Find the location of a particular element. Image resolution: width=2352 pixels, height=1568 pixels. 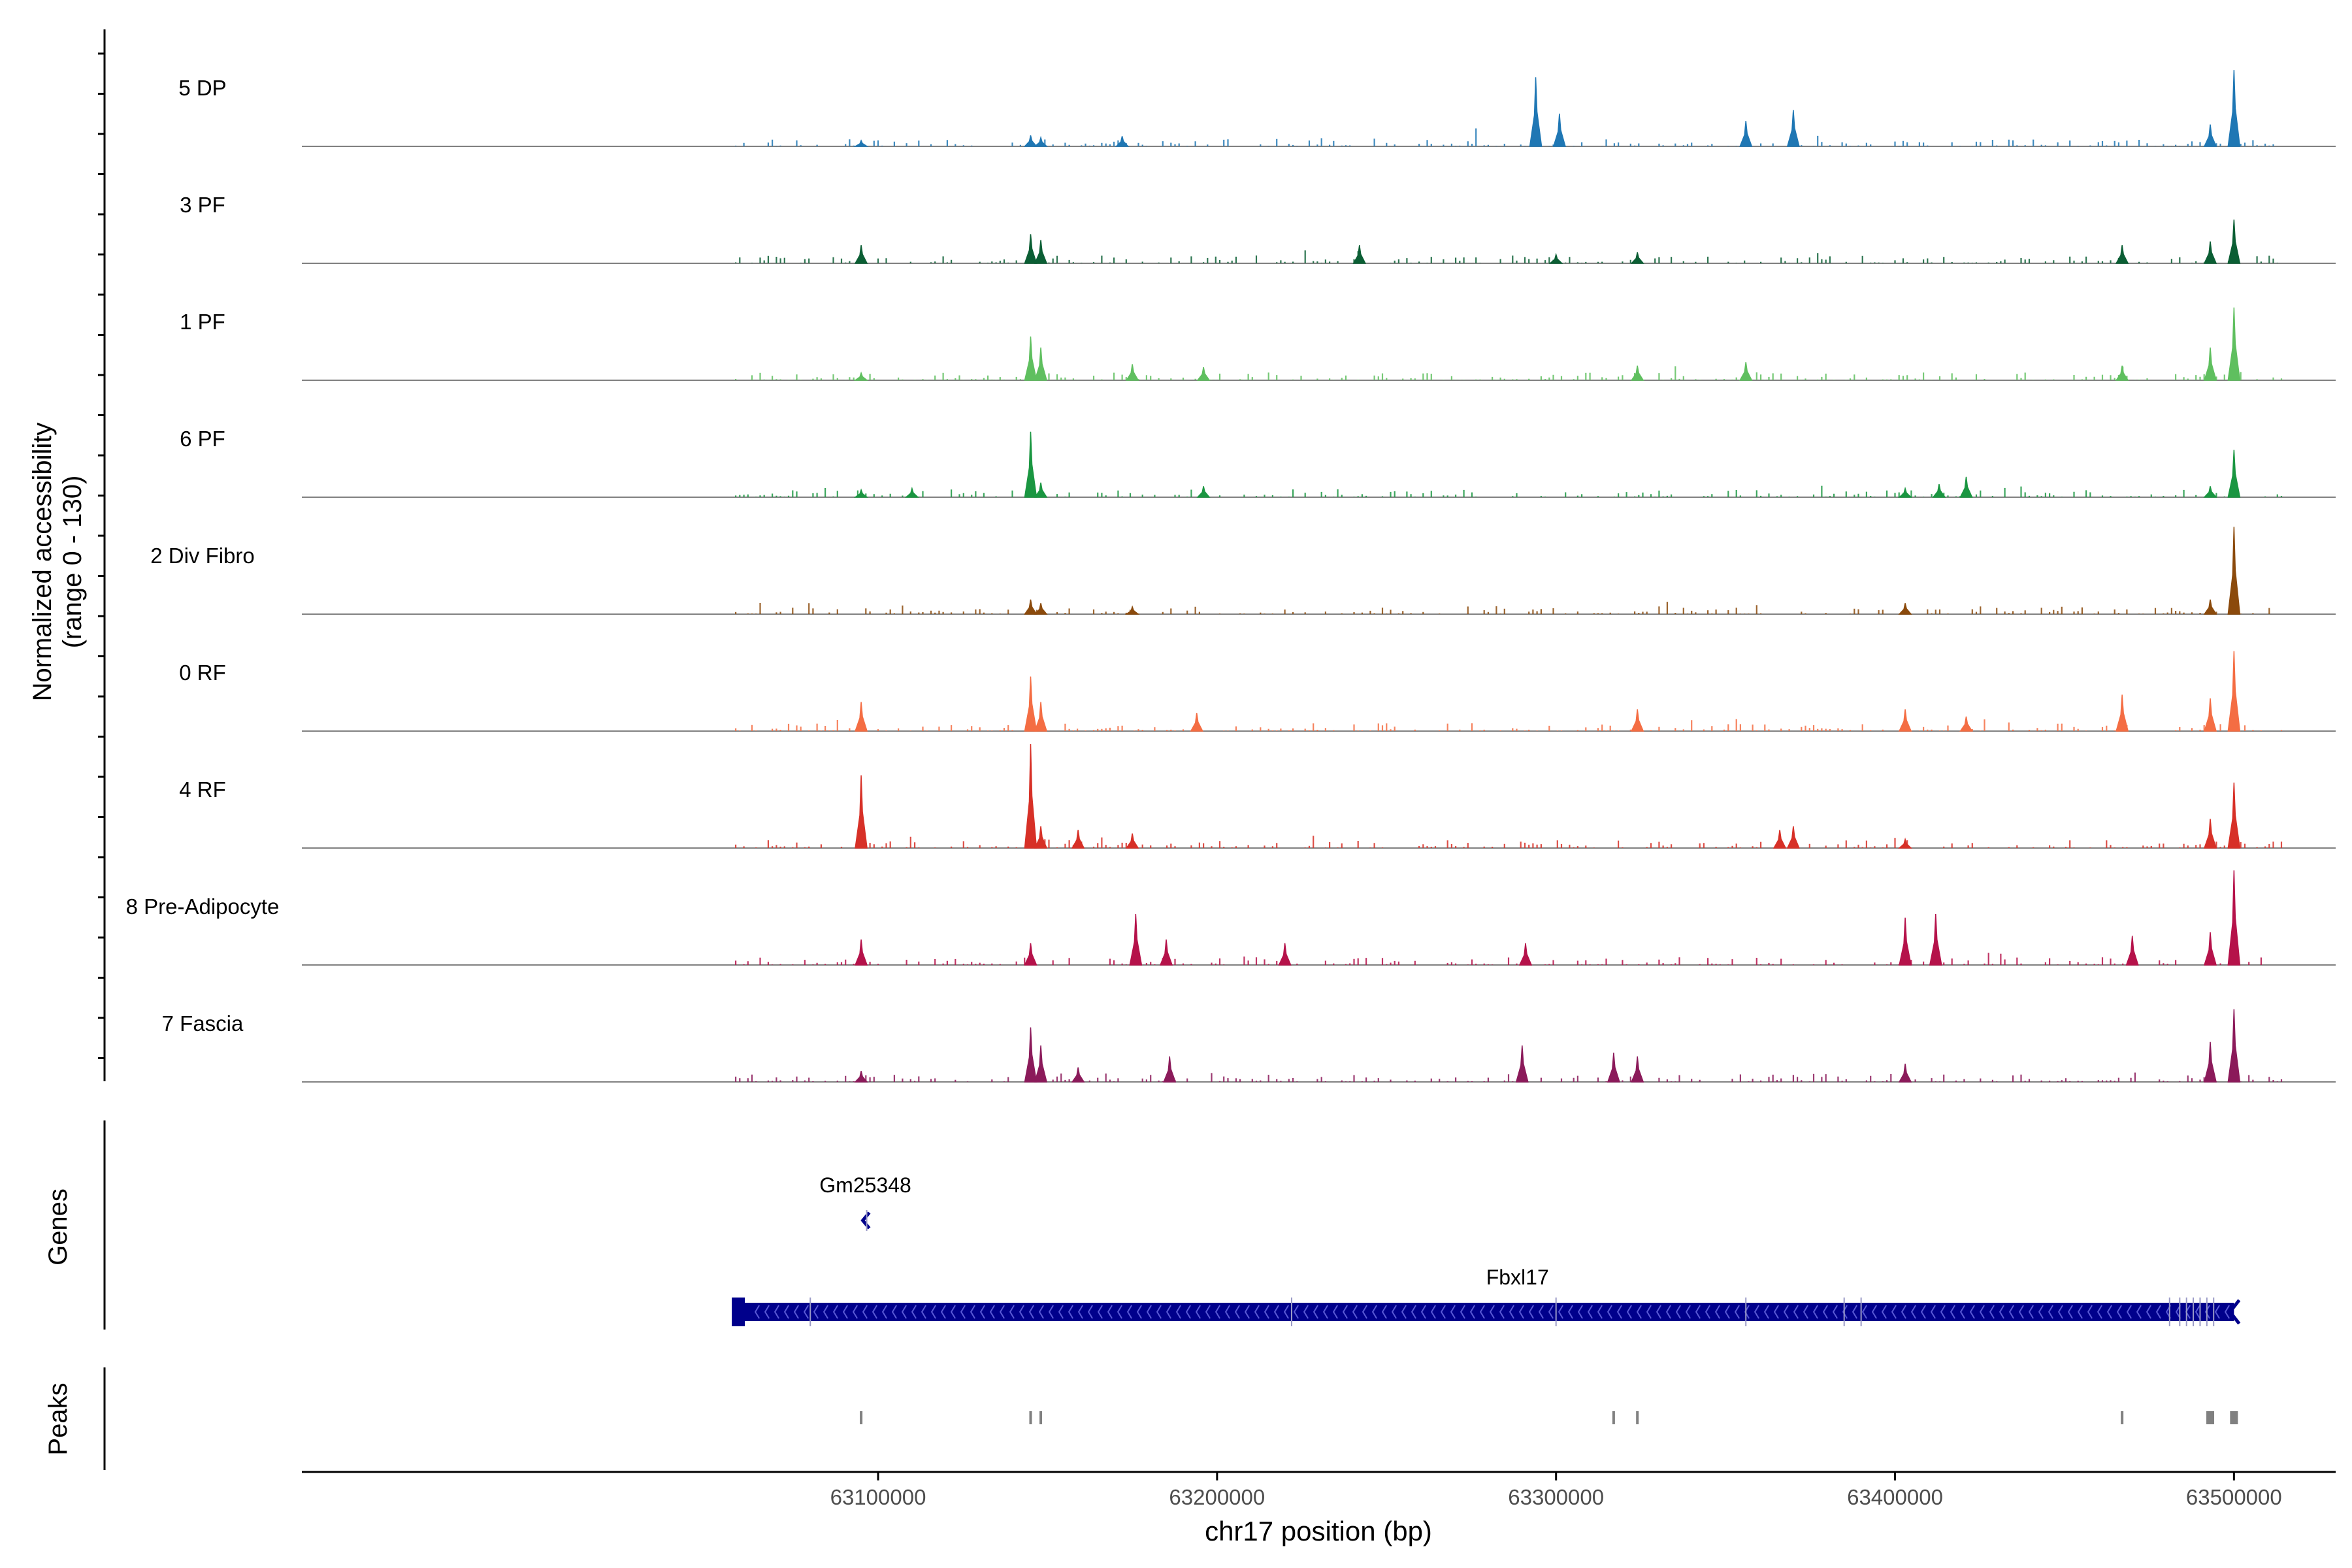

track-label: 0 RF is located at coordinates (202, 673).